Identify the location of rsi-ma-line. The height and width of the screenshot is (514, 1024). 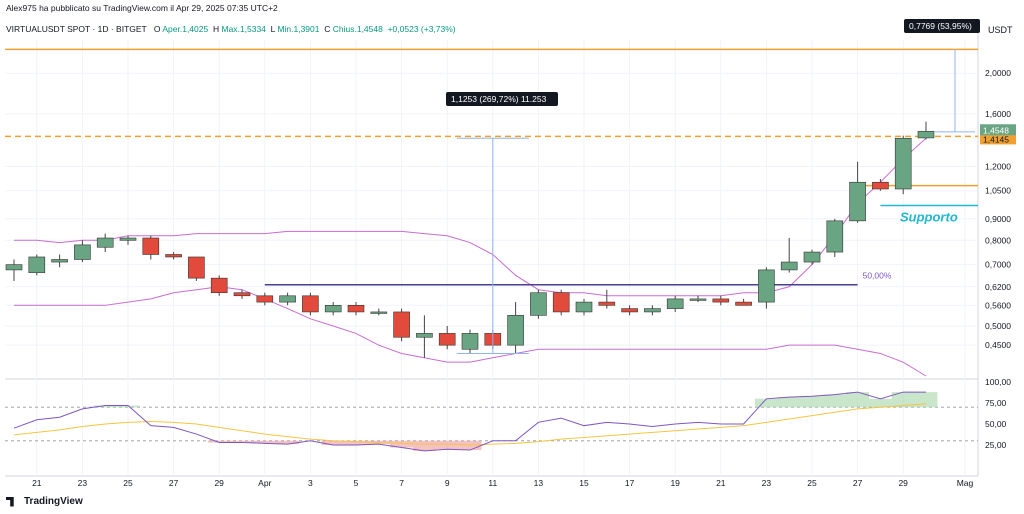
(470, 424).